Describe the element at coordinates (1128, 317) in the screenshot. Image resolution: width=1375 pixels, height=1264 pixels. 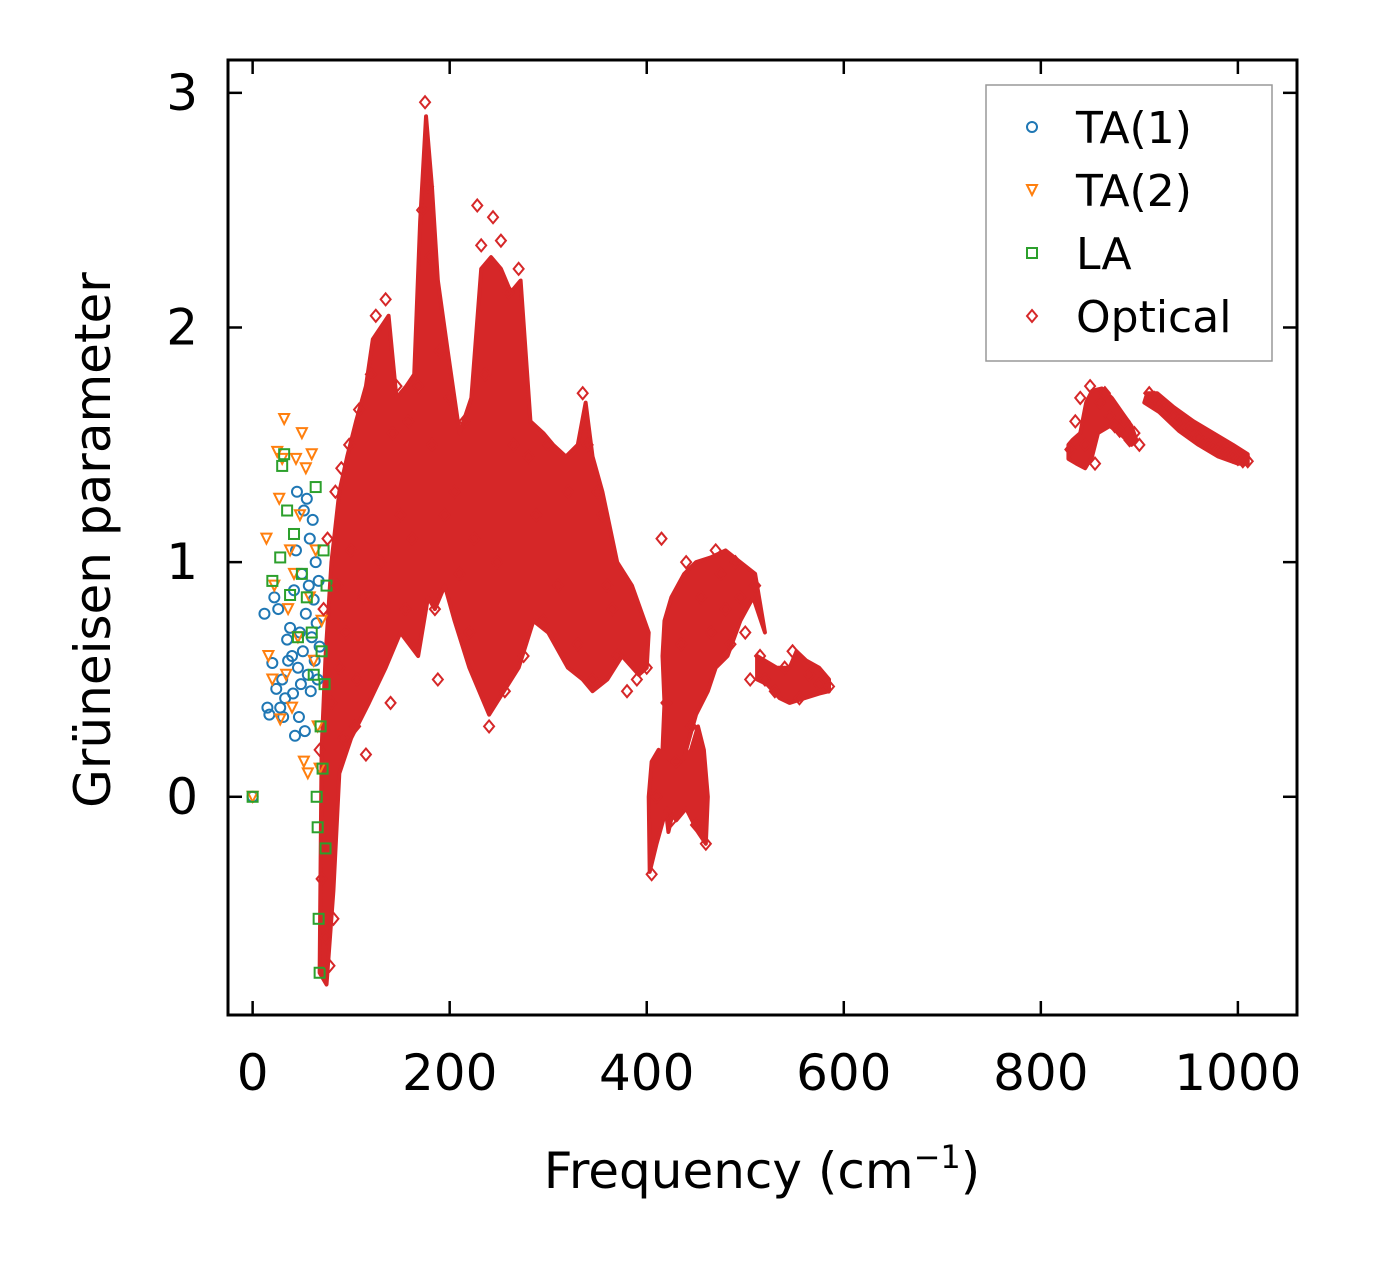
I see `legend-entry: Optical` at that location.